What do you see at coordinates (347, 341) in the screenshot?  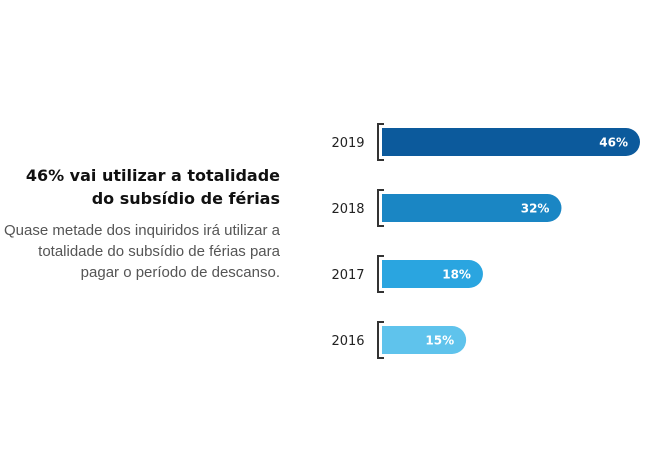 I see `category-label: 2016` at bounding box center [347, 341].